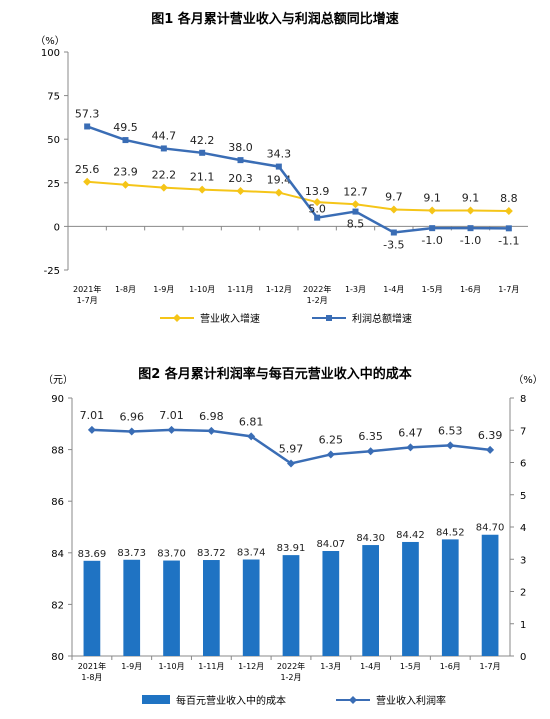 The width and height of the screenshot is (550, 719). I want to click on chart-1-data-label: 5.0, so click(317, 209).